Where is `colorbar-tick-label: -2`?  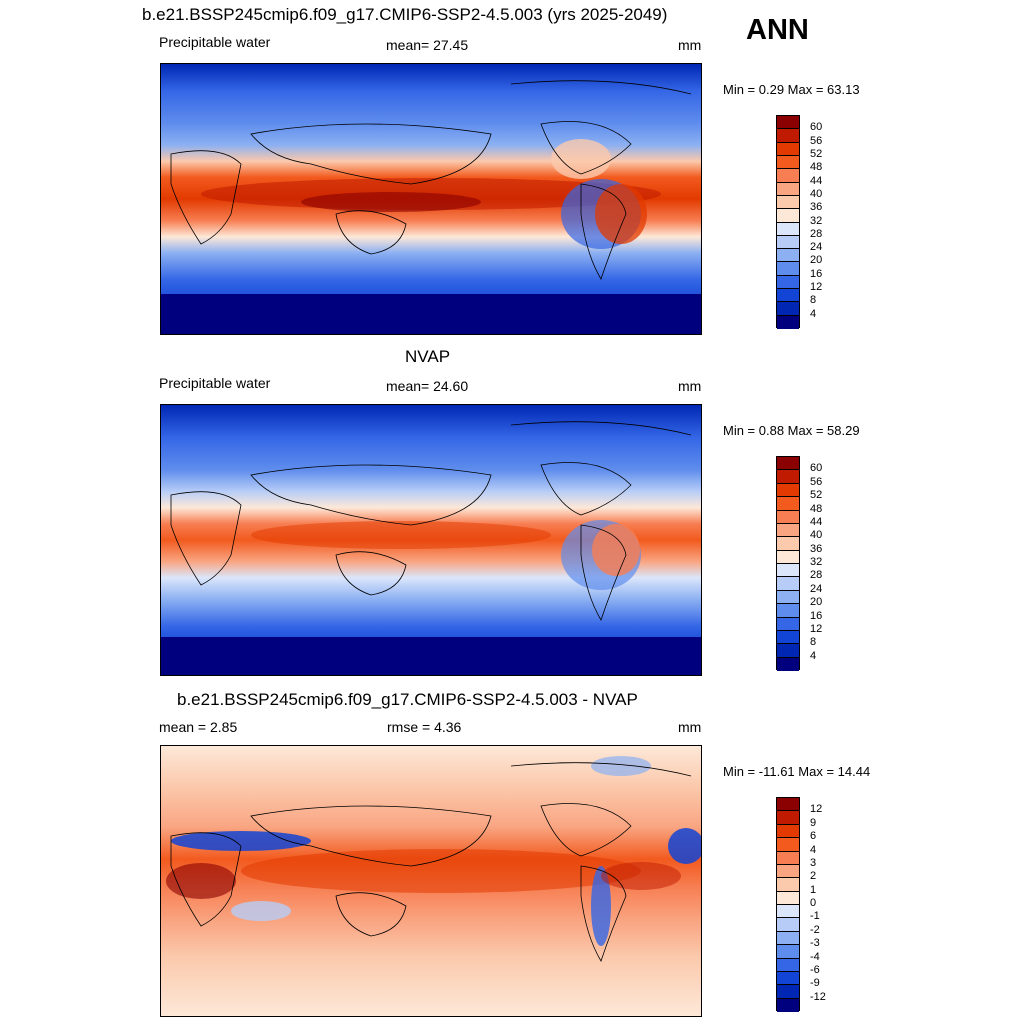
colorbar-tick-label: -2 is located at coordinates (815, 929).